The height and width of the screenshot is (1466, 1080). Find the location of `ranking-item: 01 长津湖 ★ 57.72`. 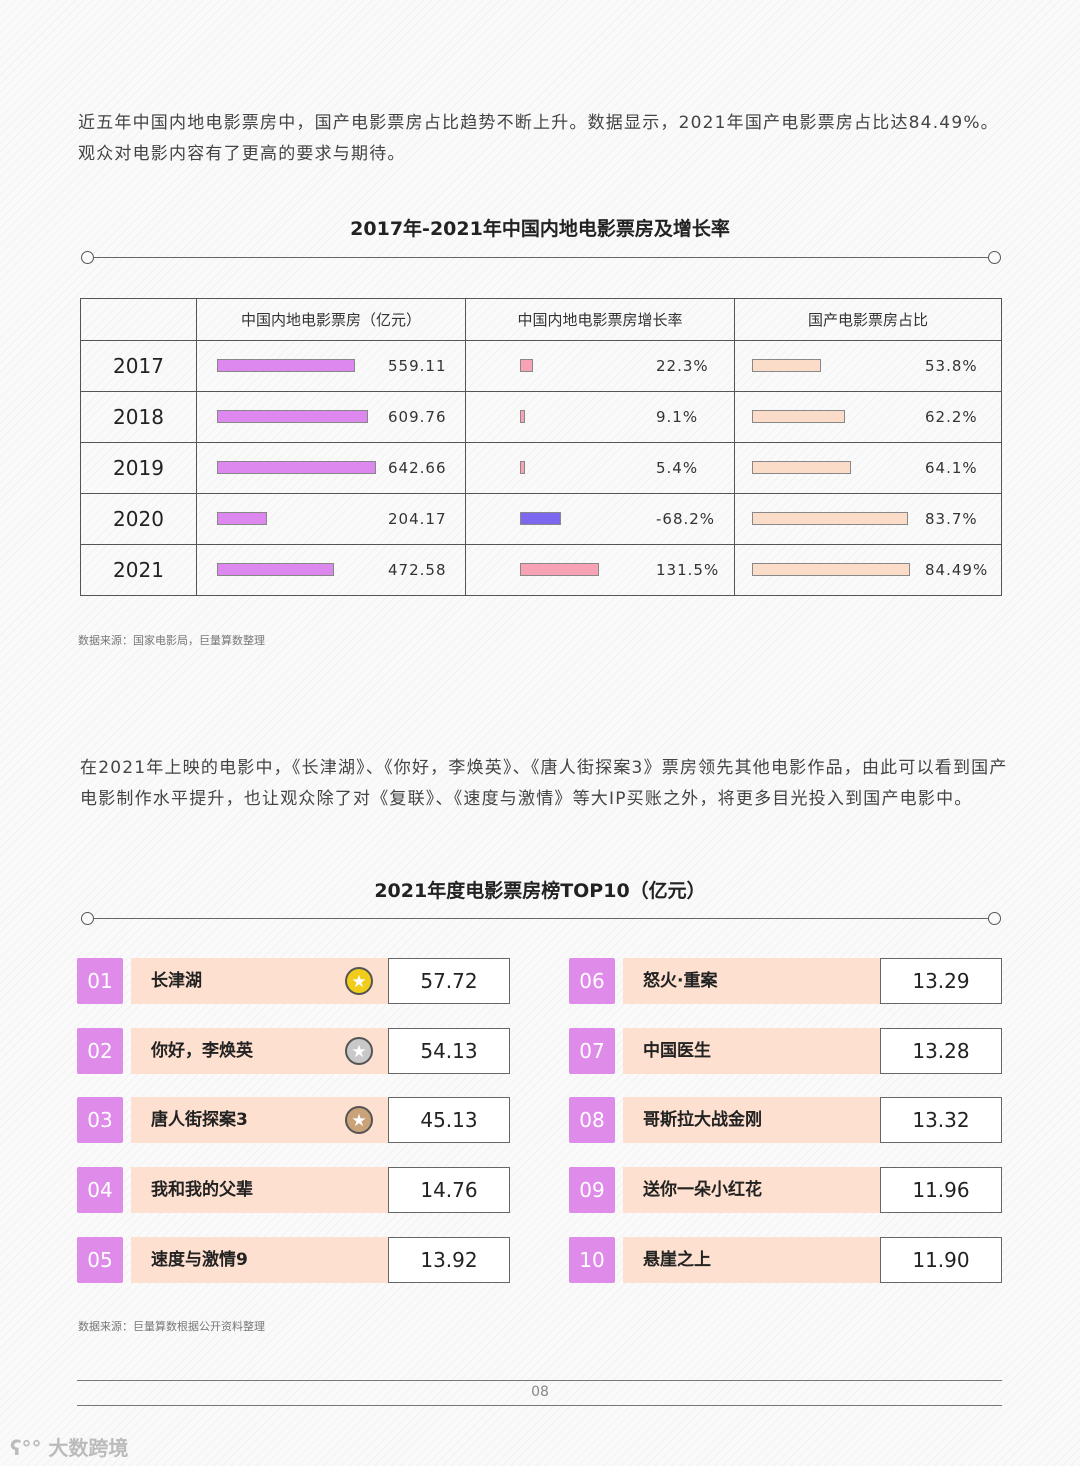

ranking-item: 01 长津湖 ★ 57.72 is located at coordinates (293, 981).